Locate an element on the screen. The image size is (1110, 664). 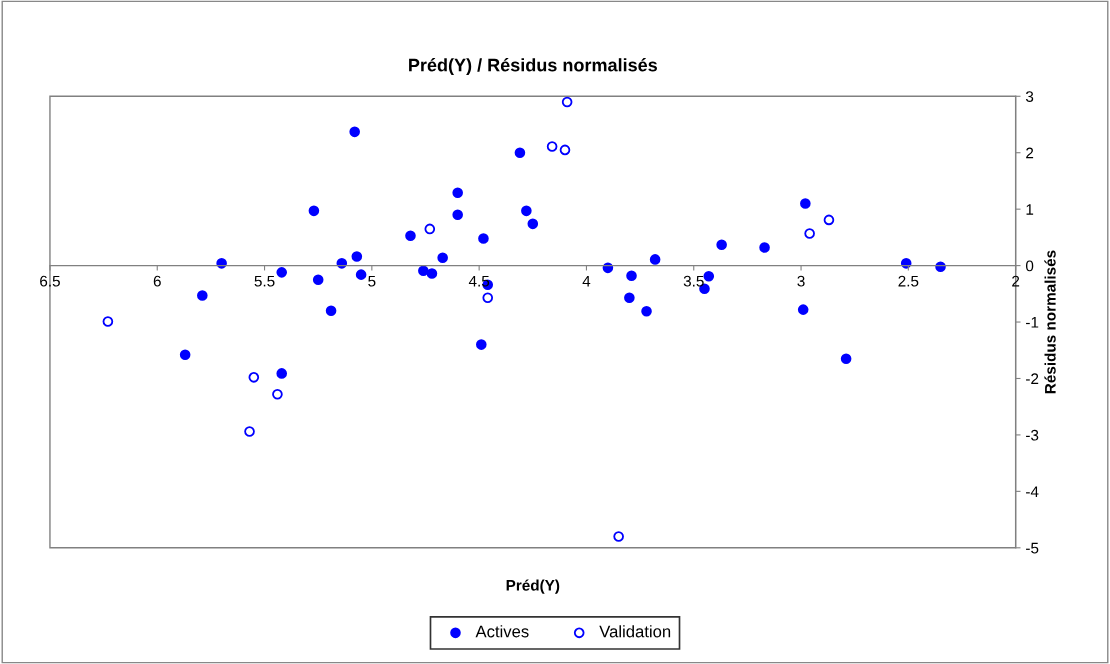
y2-axis-title: Résidus normalisés is located at coordinates (1050, 322).